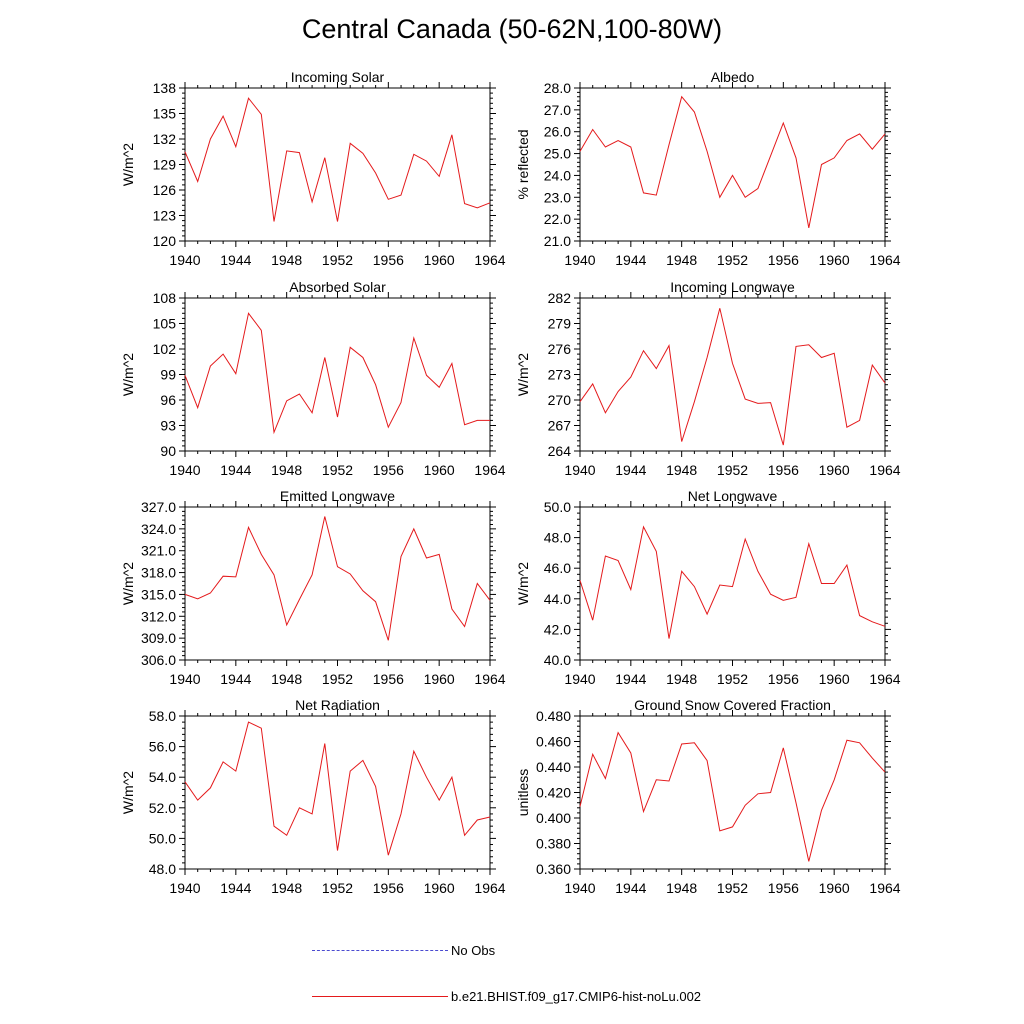  What do you see at coordinates (560, 426) in the screenshot?
I see `y-tick-label: 267` at bounding box center [560, 426].